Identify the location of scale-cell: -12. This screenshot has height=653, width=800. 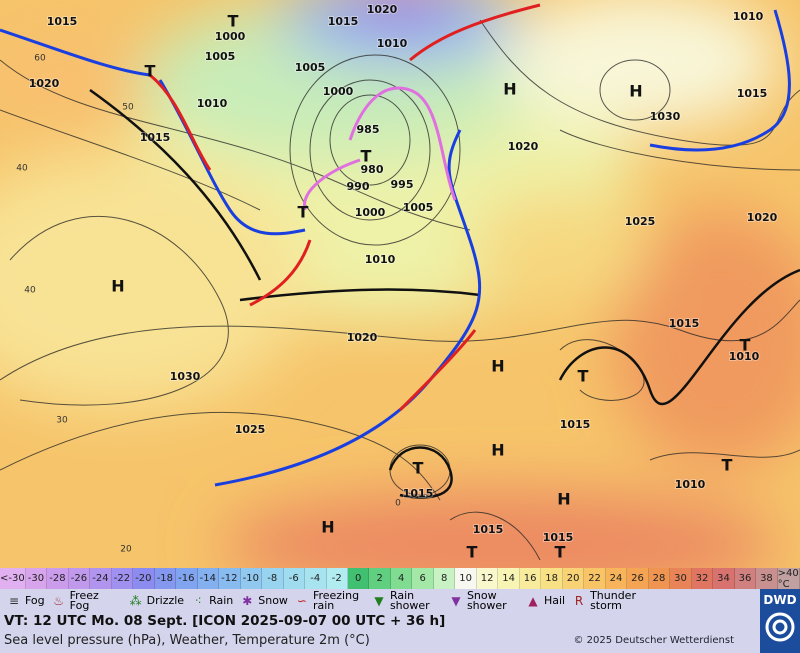
(230, 578).